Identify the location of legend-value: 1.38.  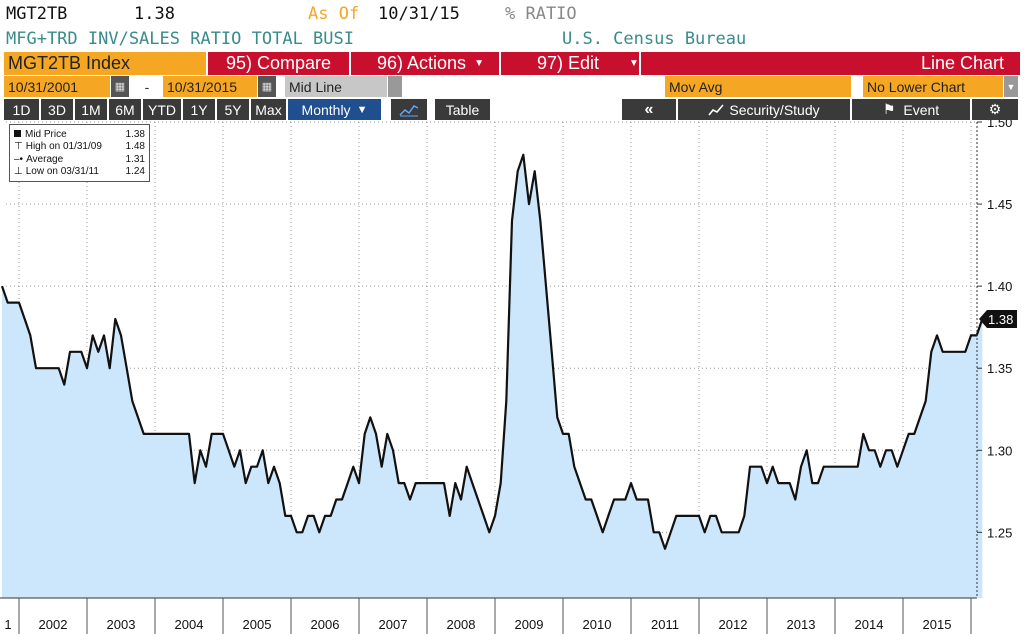
(135, 134).